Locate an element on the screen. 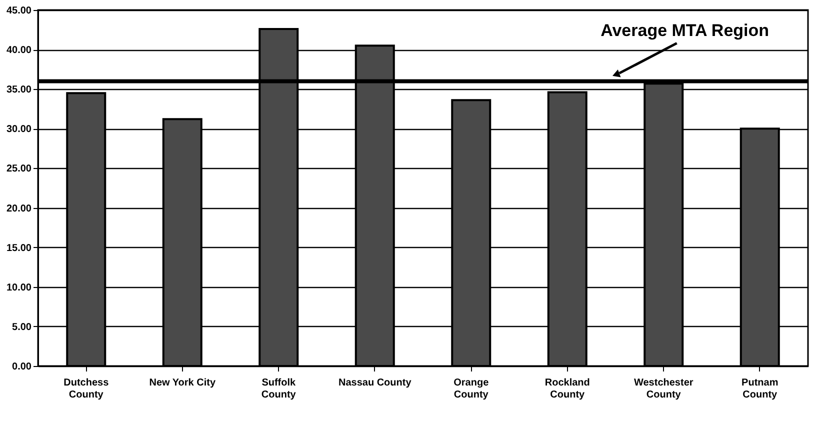  y-tick-label: 20.00 is located at coordinates (19, 208).